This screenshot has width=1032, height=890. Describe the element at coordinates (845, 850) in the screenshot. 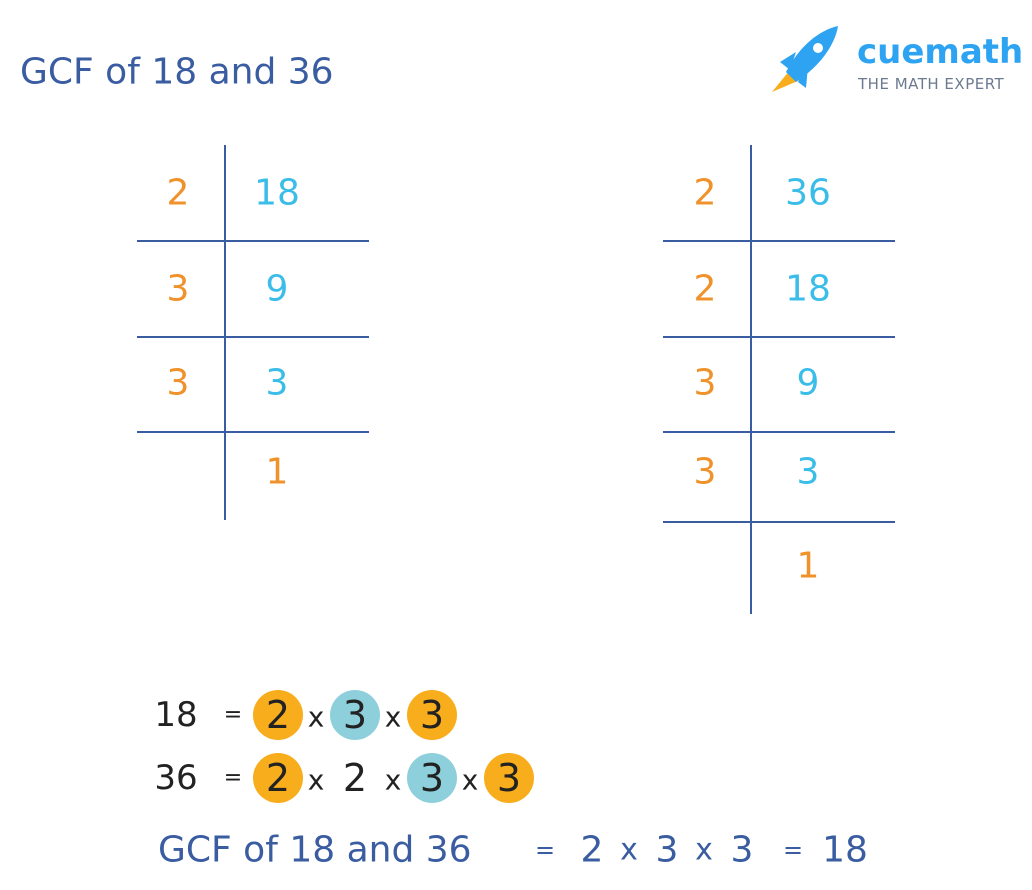

I see `result-value: 18` at that location.